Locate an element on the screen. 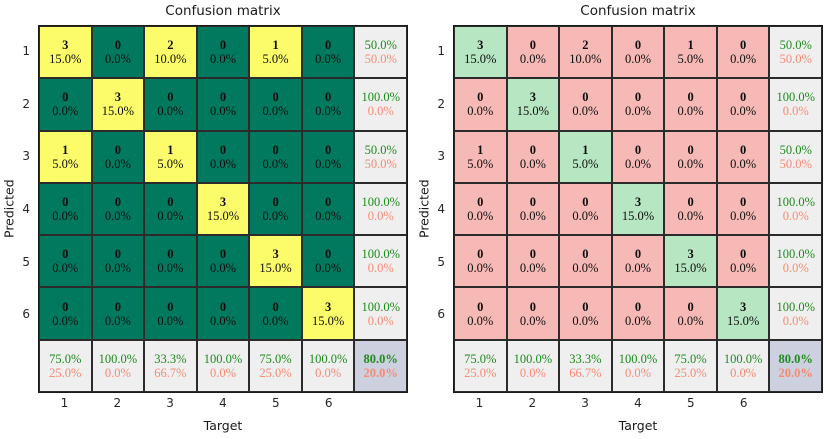 Image resolution: width=830 pixels, height=439 pixels. row-summary-1: 50.0% 50.0% is located at coordinates (795, 52).